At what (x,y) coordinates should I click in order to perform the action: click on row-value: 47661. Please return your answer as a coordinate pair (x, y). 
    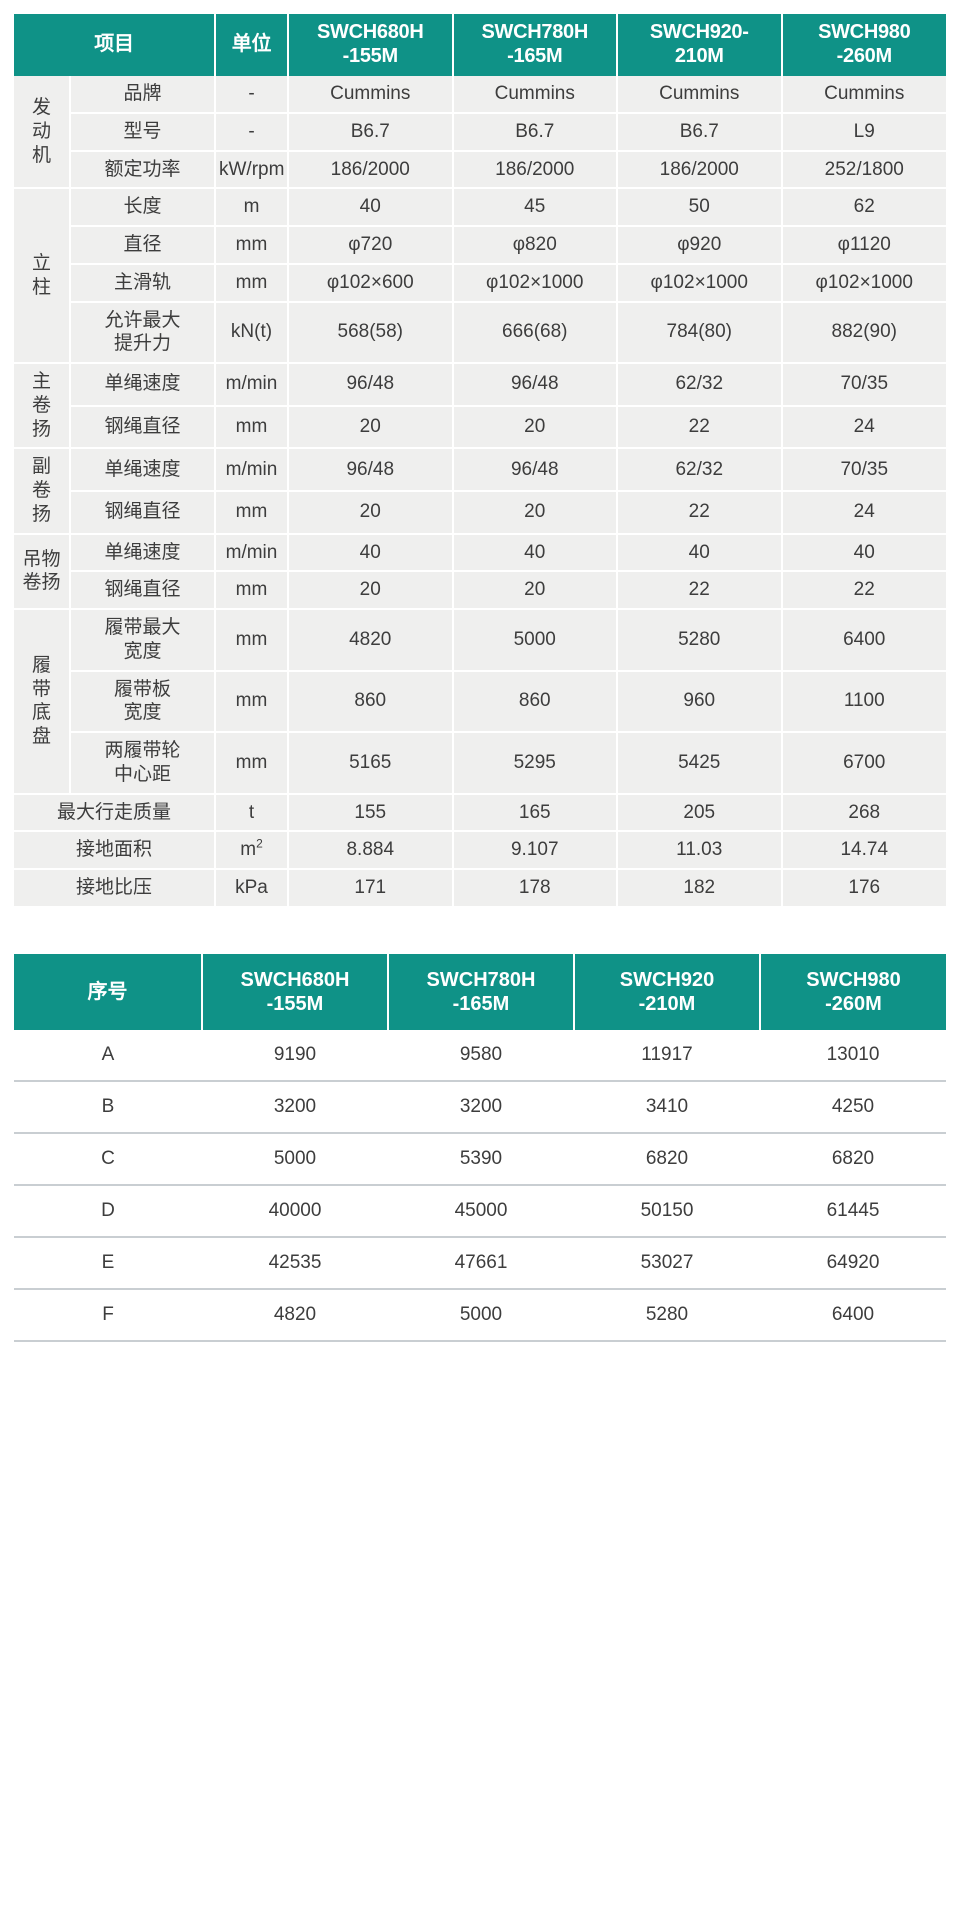
    Looking at the image, I should click on (481, 1263).